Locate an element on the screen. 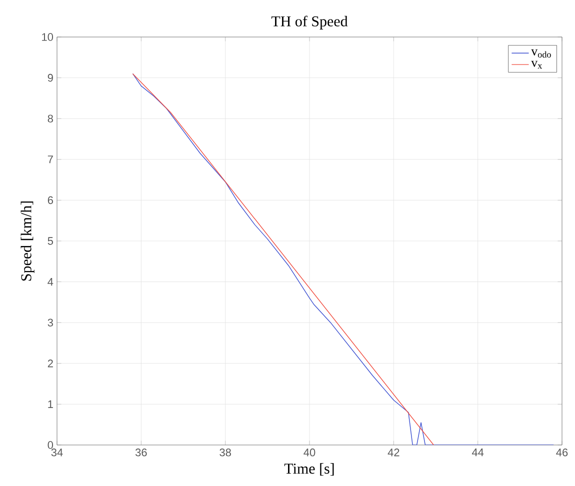 The width and height of the screenshot is (575, 486). y-tick-label: 10 is located at coordinates (48, 37).